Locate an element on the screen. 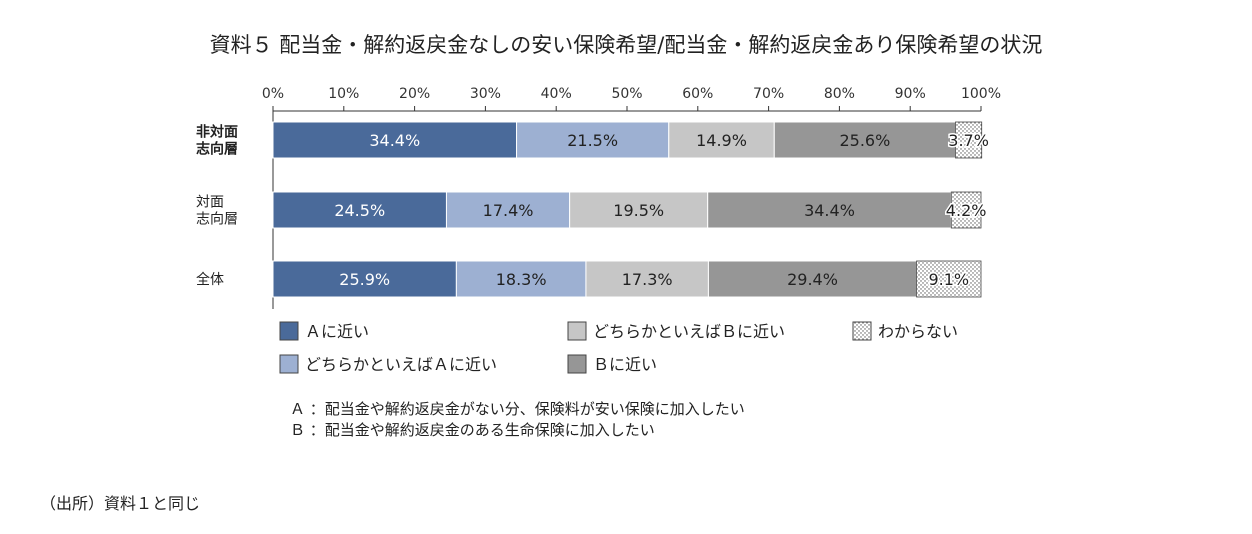  x-tick-label: 100% is located at coordinates (981, 94).